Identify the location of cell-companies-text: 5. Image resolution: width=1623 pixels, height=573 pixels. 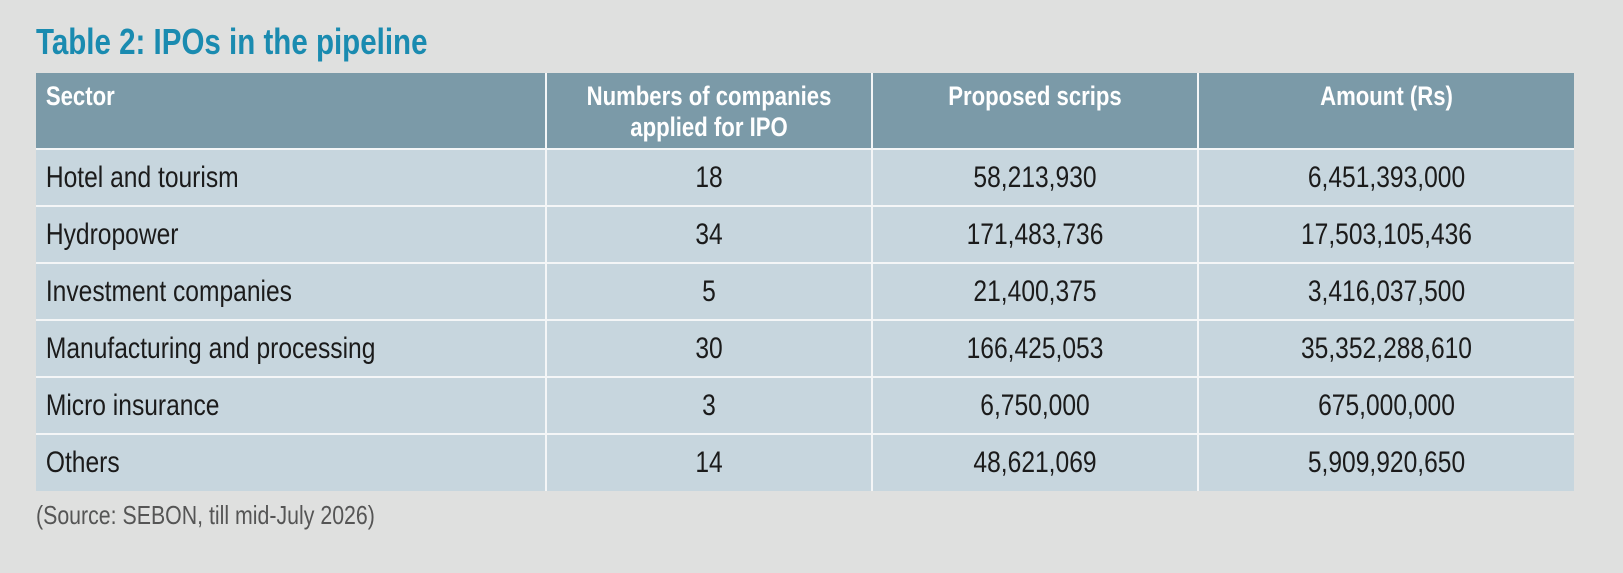
(709, 291).